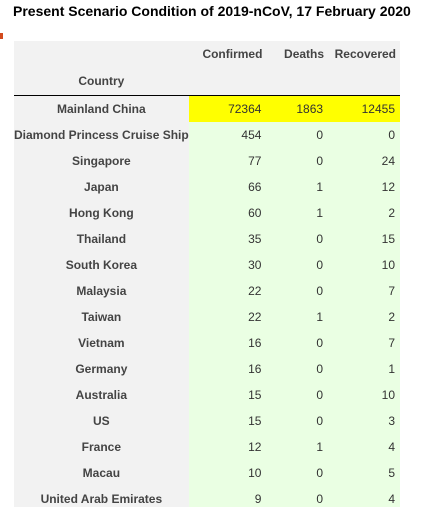 Image resolution: width=445 pixels, height=507 pixels. I want to click on country-cell: Thailand, so click(101, 239).